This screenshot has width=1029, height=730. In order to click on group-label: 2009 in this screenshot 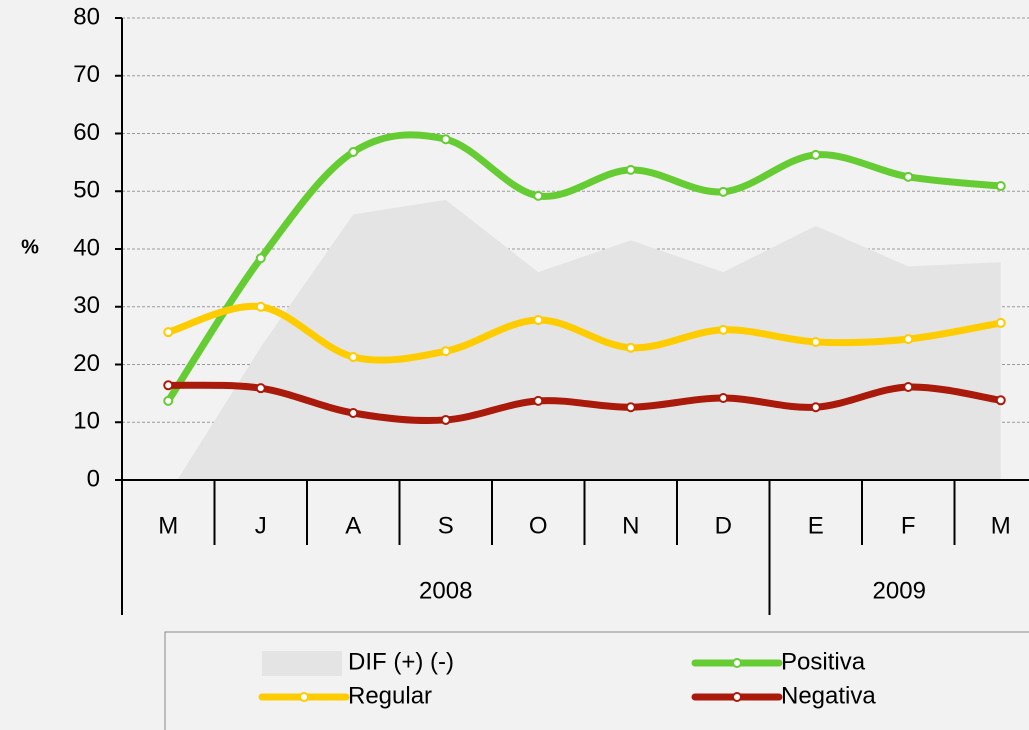, I will do `click(899, 590)`.